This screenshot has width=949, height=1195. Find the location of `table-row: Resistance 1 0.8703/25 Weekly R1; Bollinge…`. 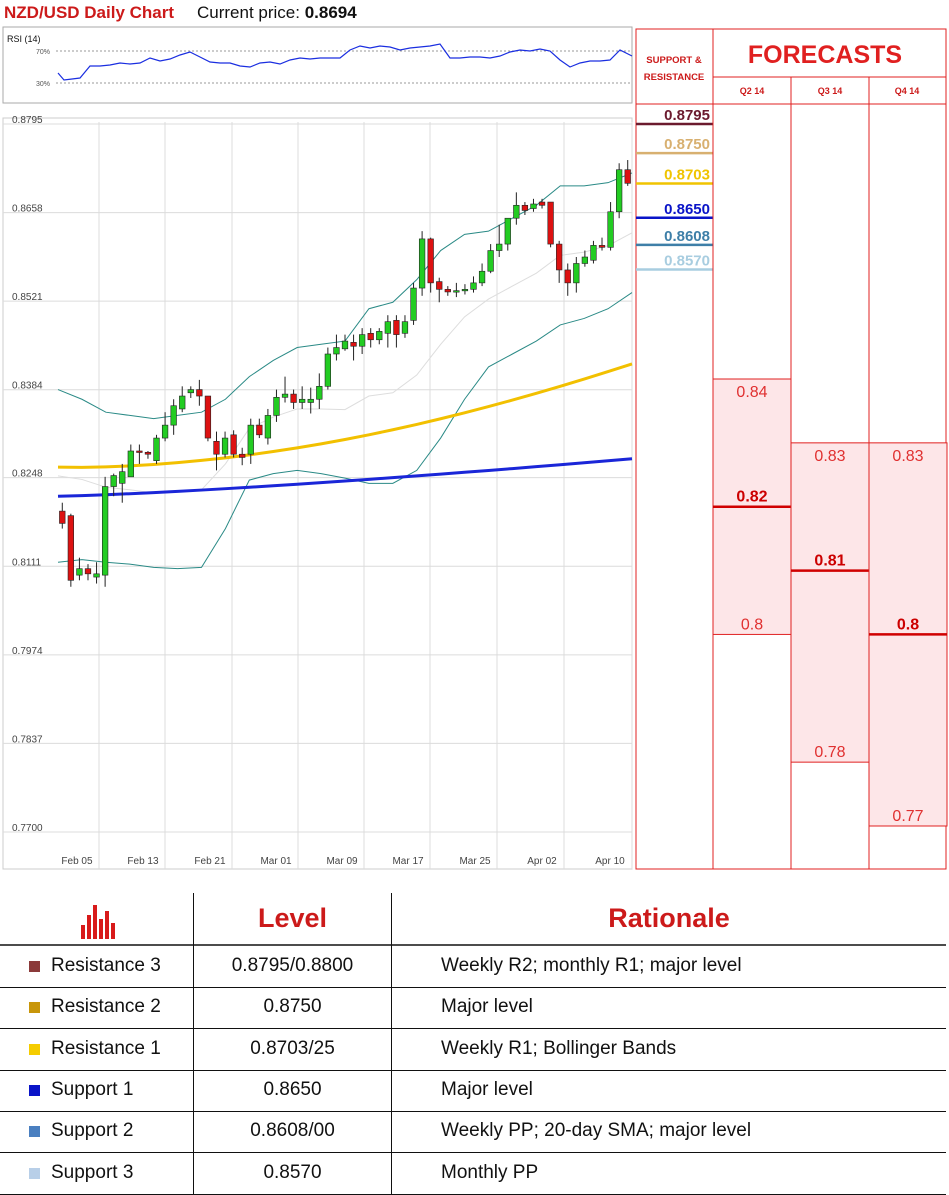

table-row: Resistance 1 0.8703/25 Weekly R1; Bollinge… is located at coordinates (473, 1050).